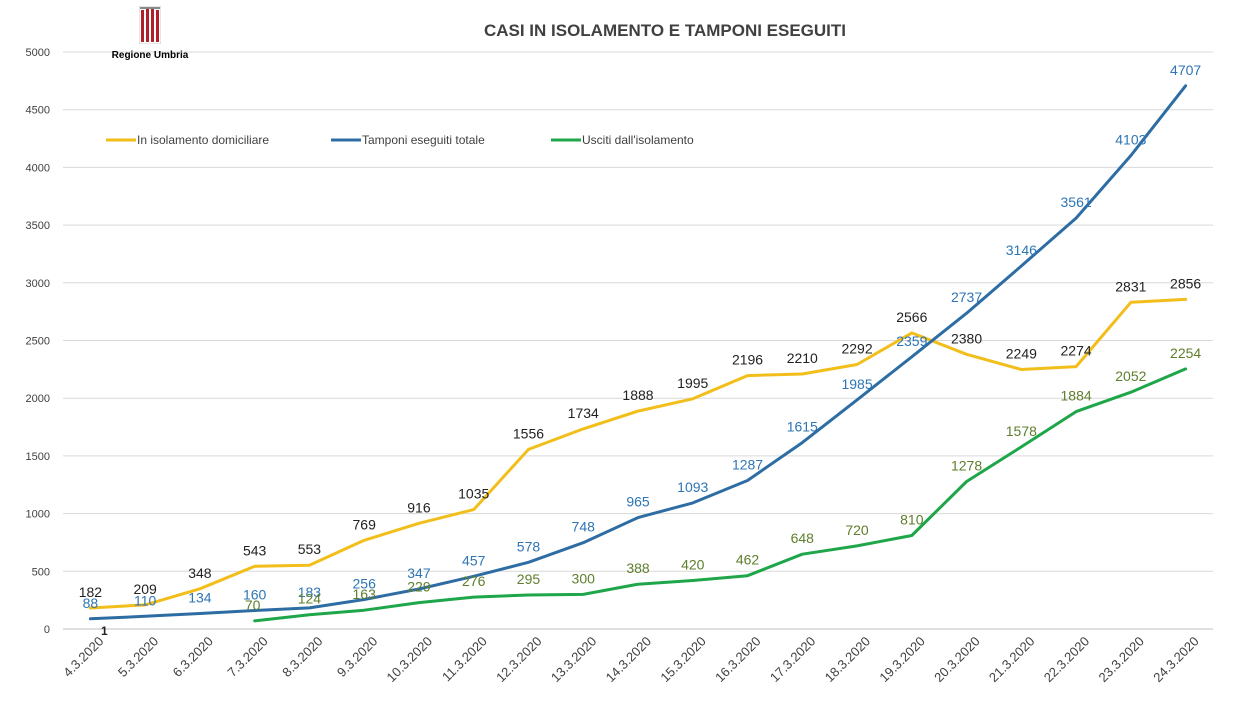 The height and width of the screenshot is (715, 1245). I want to click on region-crest-icon, so click(150, 25).